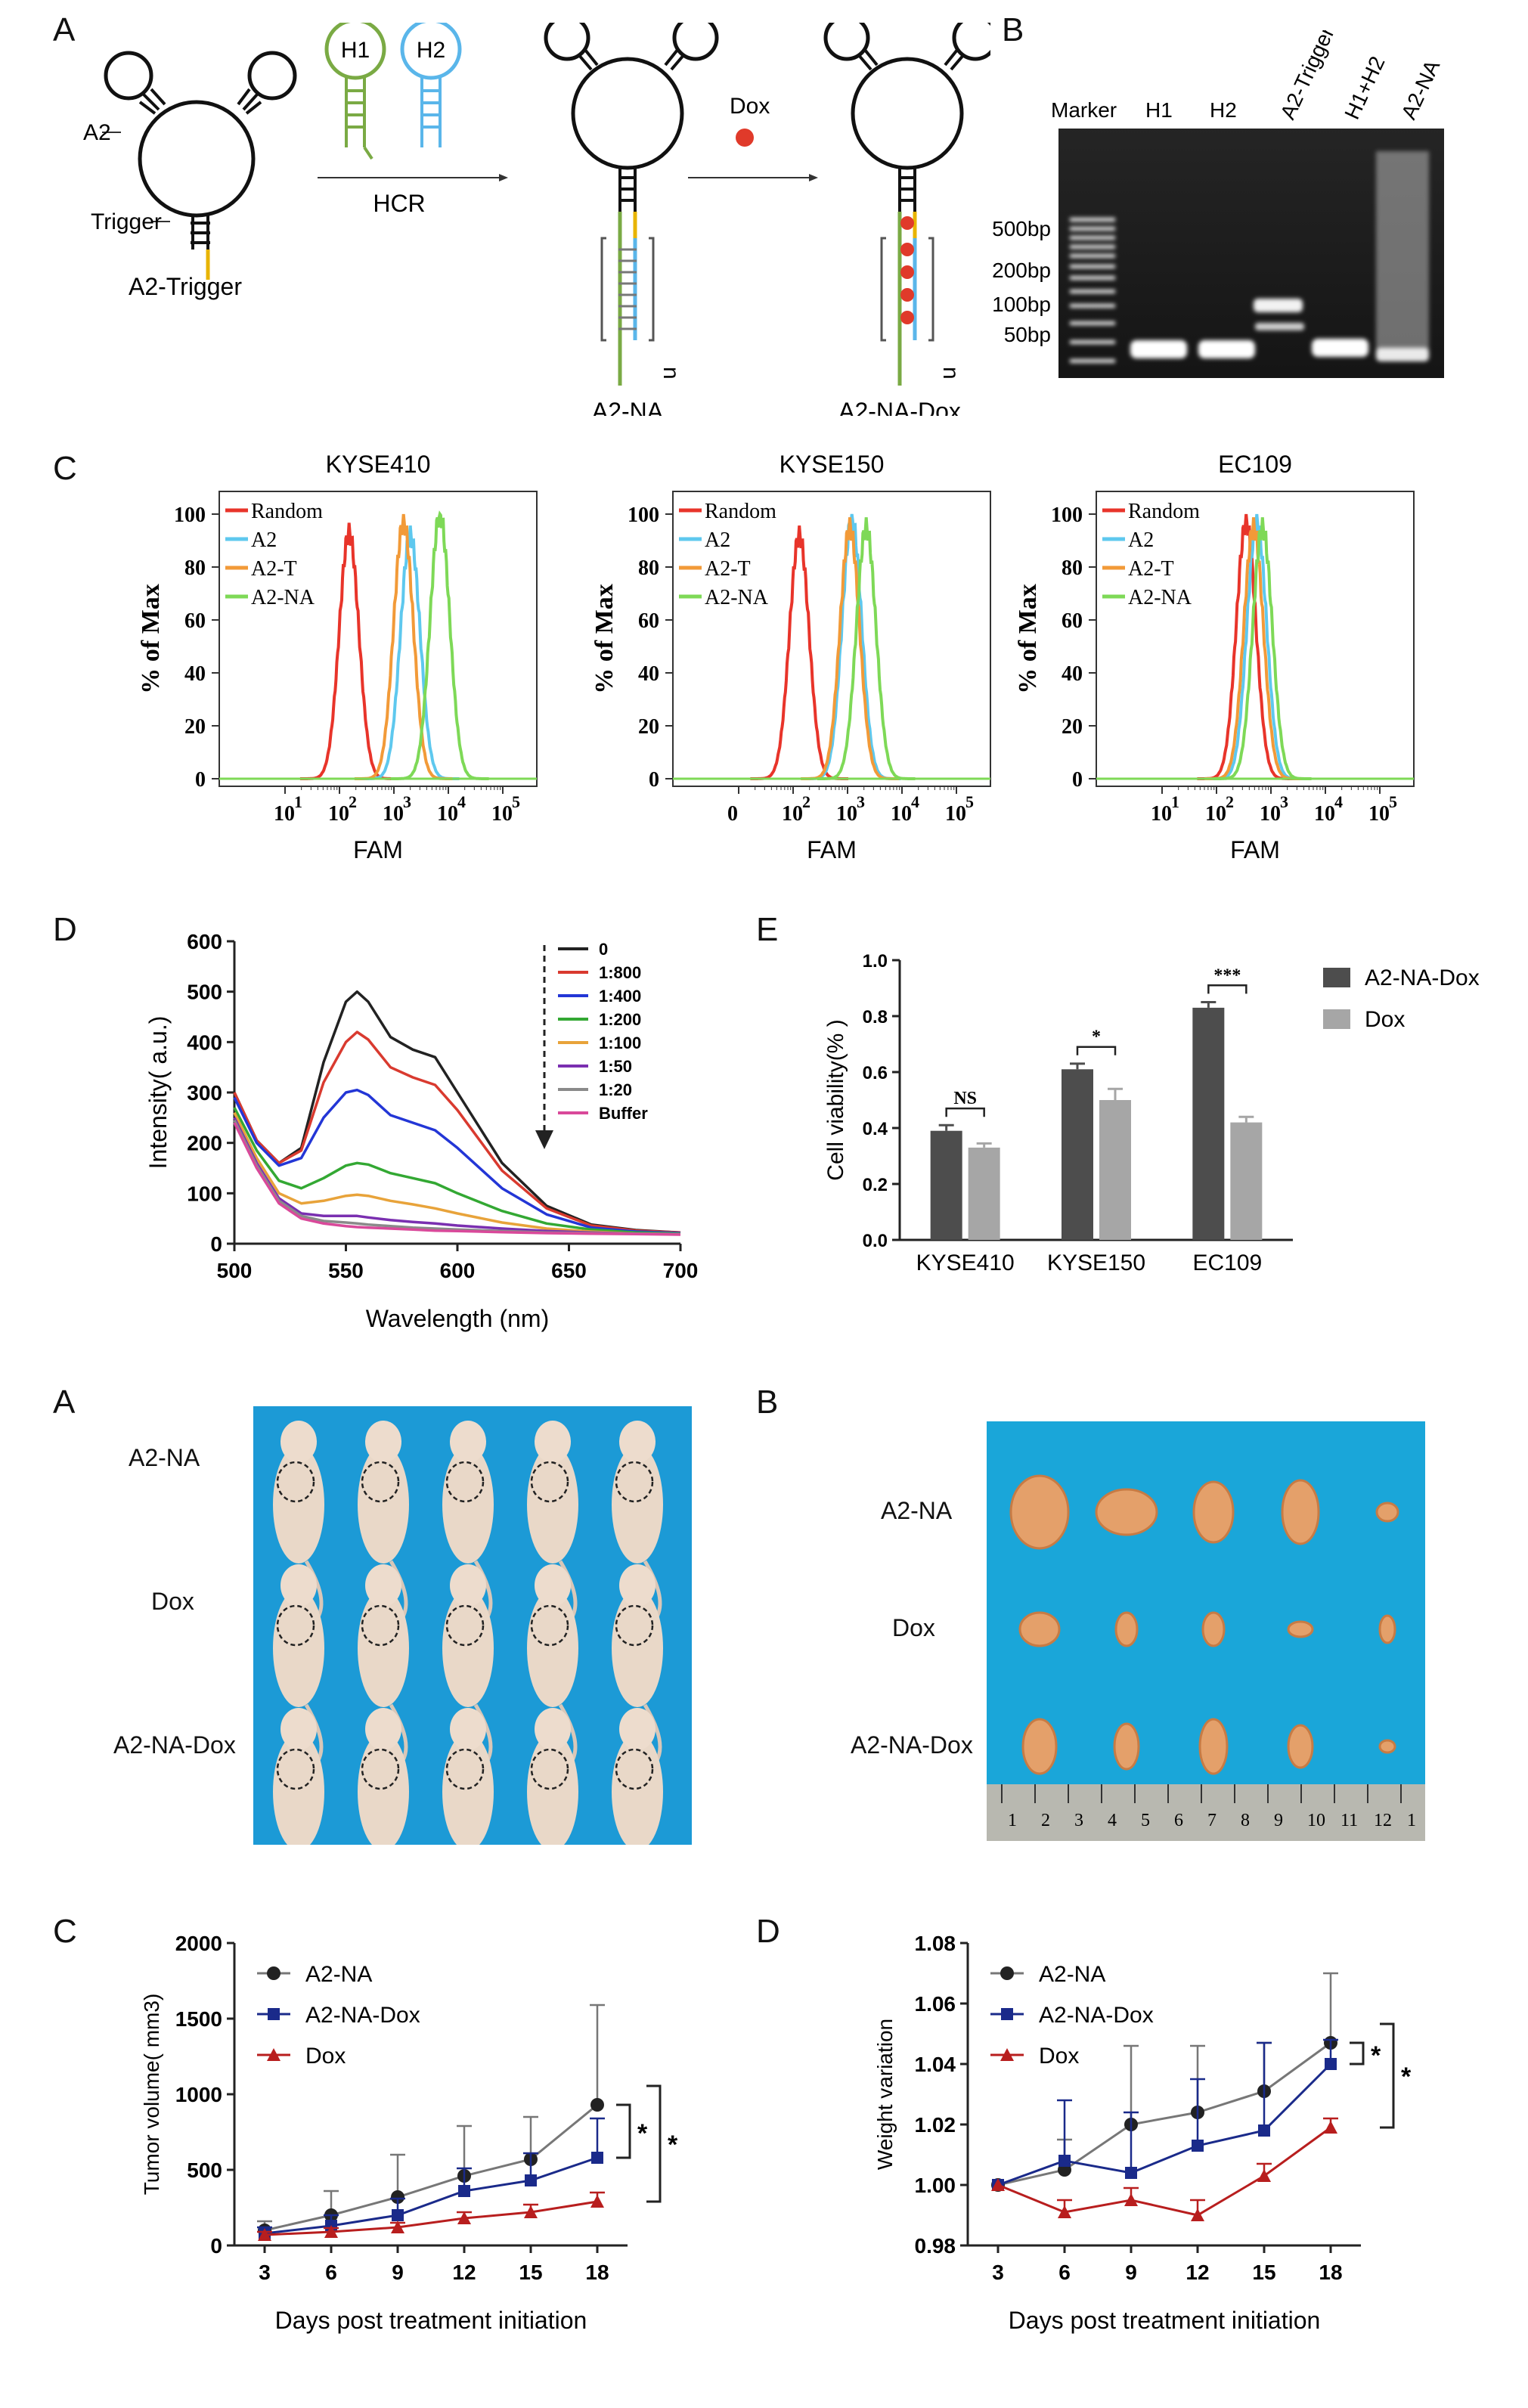 The width and height of the screenshot is (1528, 2408). What do you see at coordinates (1420, 89) in the screenshot?
I see `gel-lane-label: A2-NA` at bounding box center [1420, 89].